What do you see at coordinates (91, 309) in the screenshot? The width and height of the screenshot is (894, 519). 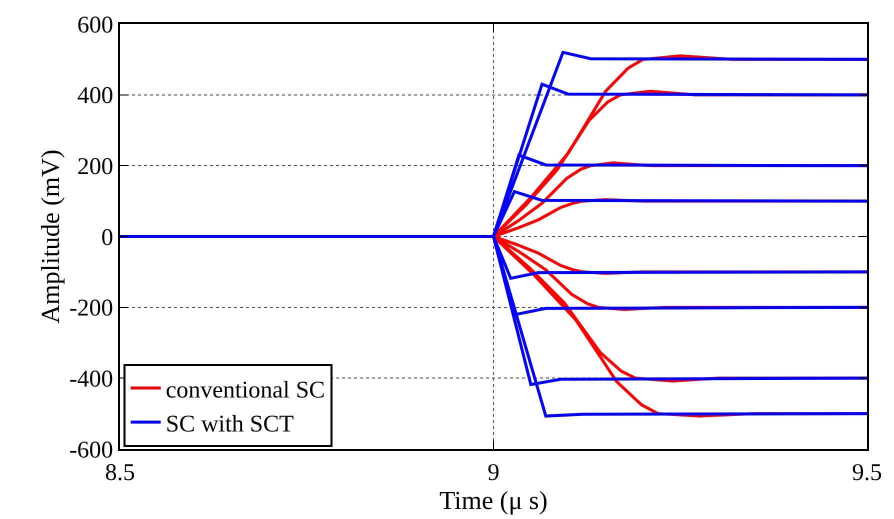 I see `y-tick-label: -200` at bounding box center [91, 309].